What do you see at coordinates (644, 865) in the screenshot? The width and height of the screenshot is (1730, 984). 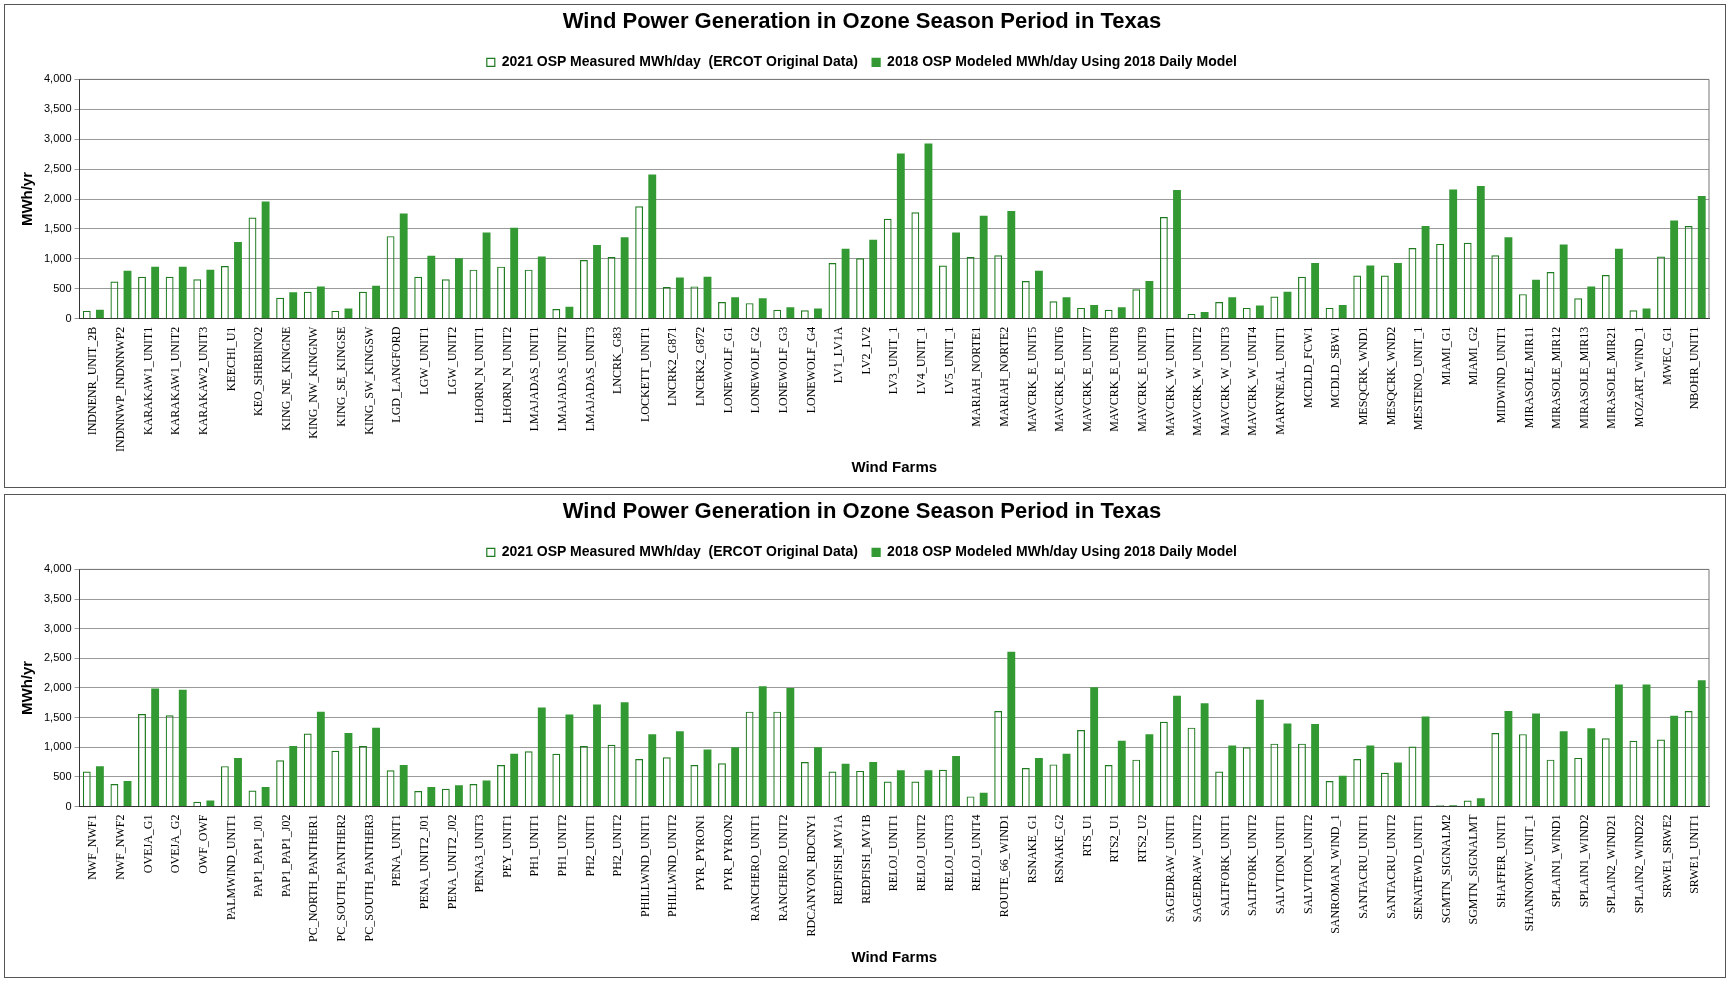 I see `x-tick-label: PHILLWND_UNIT1` at bounding box center [644, 865].